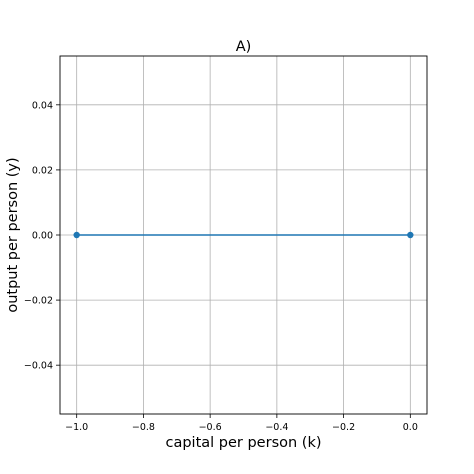 This screenshot has width=474, height=474. Describe the element at coordinates (410, 427) in the screenshot. I see `x-tick-label: 0.0` at that location.